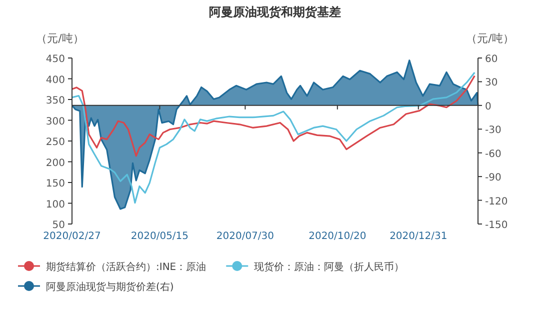 This screenshot has width=550, height=323. I want to click on y2-tick-label: -150, so click(496, 225).